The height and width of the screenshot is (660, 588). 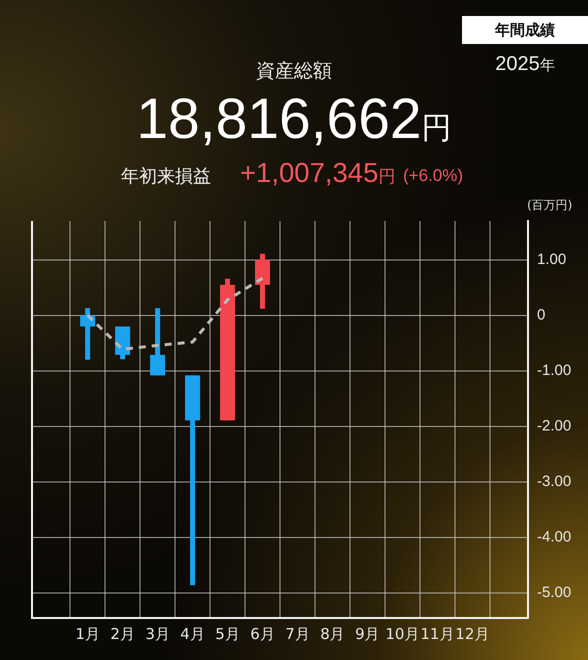 I want to click on x-tick-label: 1月, so click(x=87, y=633).